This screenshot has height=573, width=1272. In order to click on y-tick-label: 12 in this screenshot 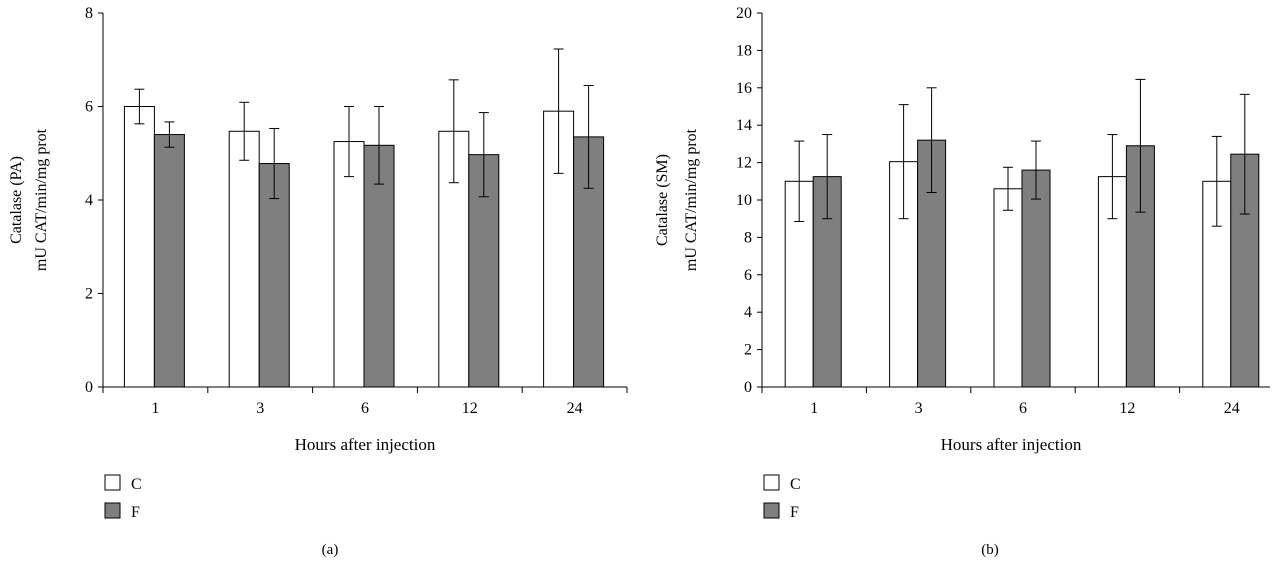, I will do `click(744, 163)`.